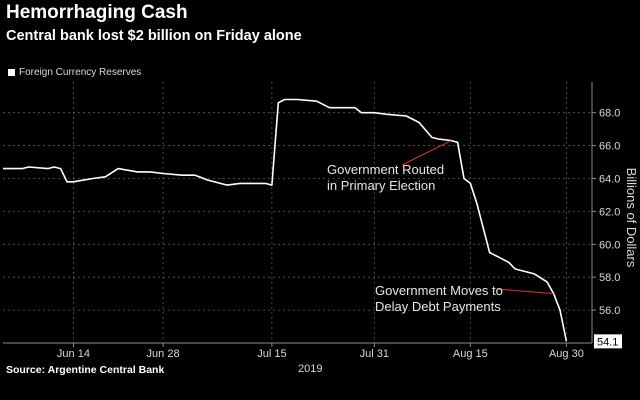 The width and height of the screenshot is (640, 400). I want to click on last-value-label: 54.1, so click(607, 342).